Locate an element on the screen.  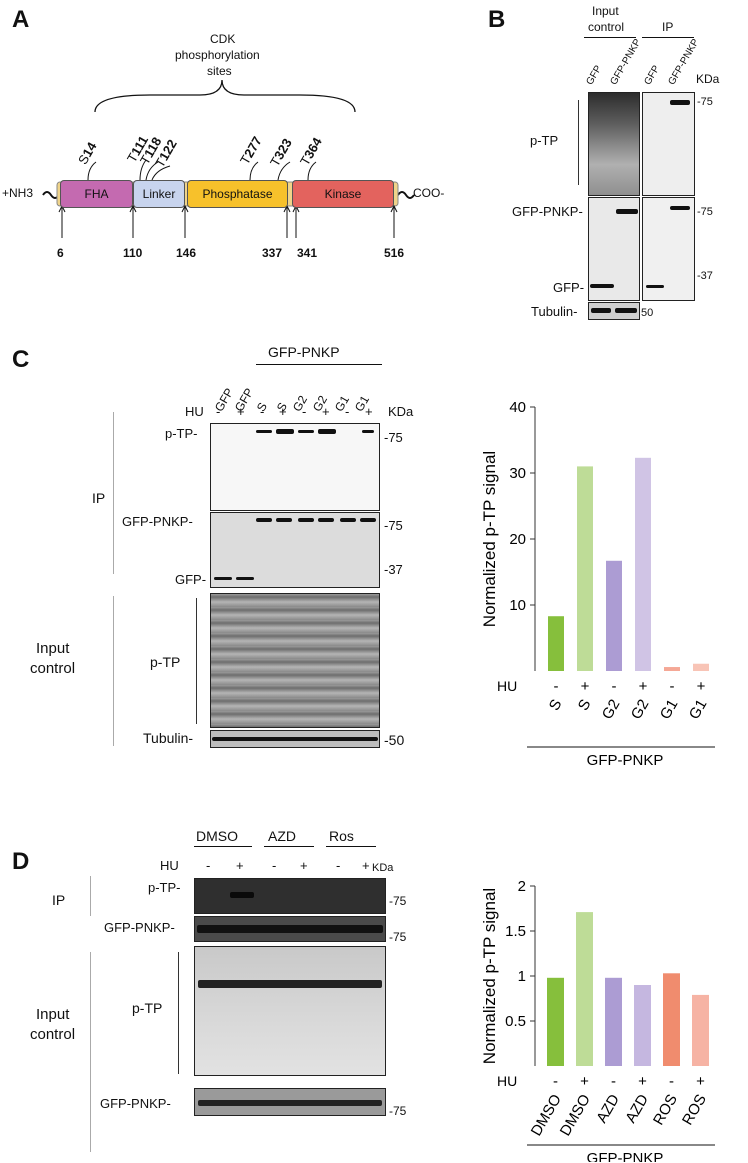
chart-c-y-label: Normalized p-TP signal is located at coordinates (489, 539).